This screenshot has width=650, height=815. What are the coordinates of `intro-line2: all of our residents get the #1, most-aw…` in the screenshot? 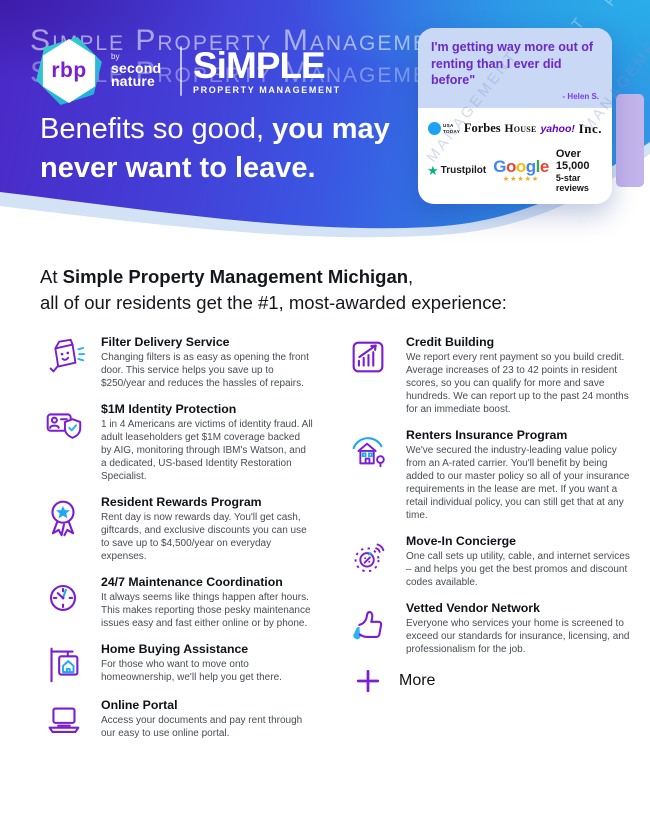 It's located at (273, 303).